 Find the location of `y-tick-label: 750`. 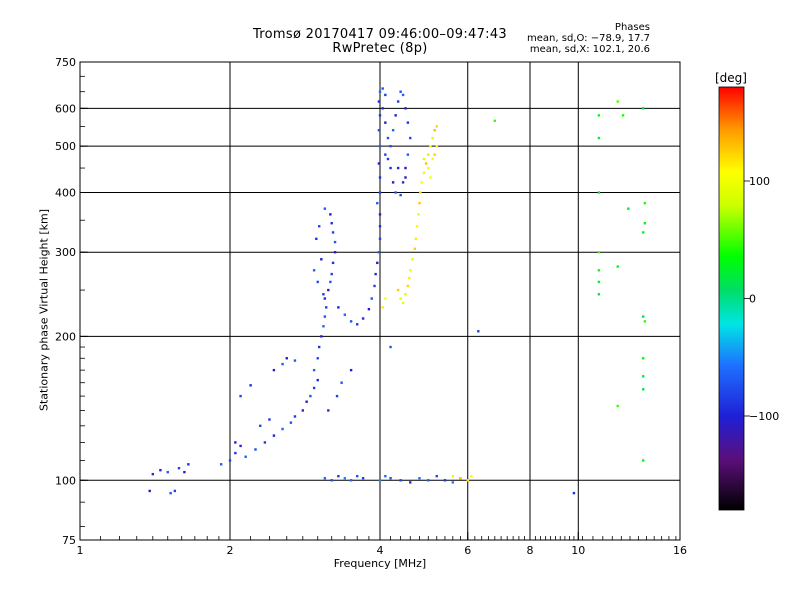

y-tick-label: 750 is located at coordinates (65, 62).